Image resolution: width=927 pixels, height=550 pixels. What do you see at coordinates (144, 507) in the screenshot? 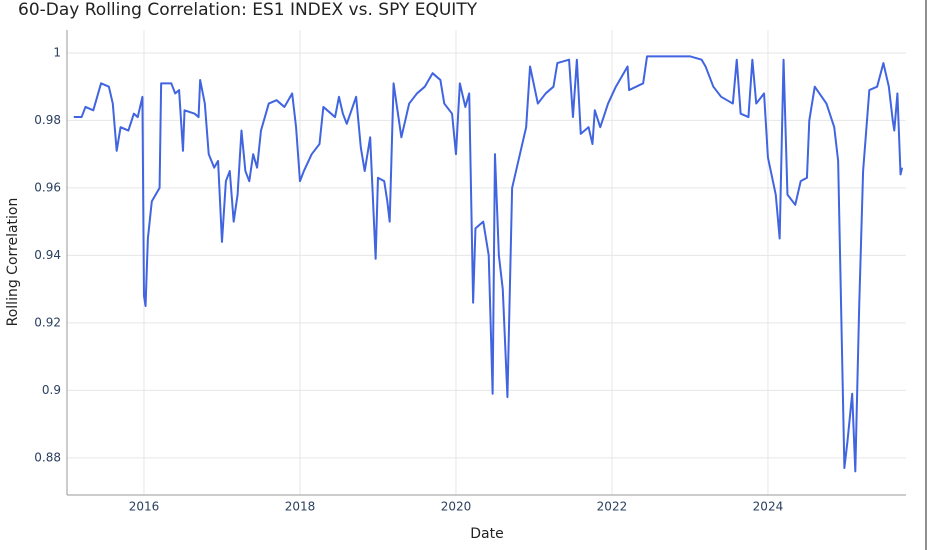
I see `x-tick-label: 2016` at bounding box center [144, 507].